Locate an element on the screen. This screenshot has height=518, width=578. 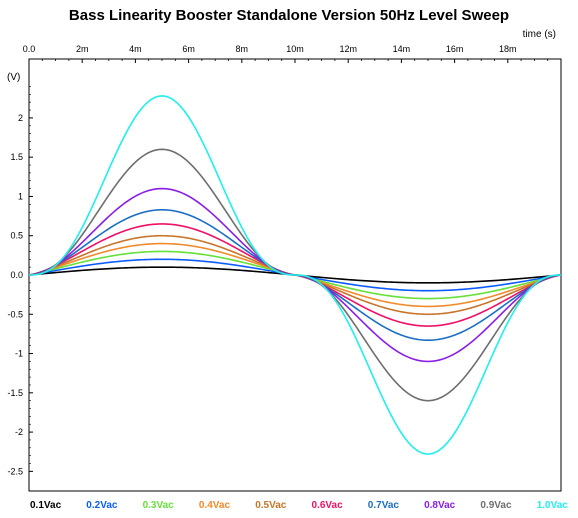
x-tick-group: 0.0 2m 4m 6m 8m 10m 12m 14m 16m 18m is located at coordinates (286, 53).